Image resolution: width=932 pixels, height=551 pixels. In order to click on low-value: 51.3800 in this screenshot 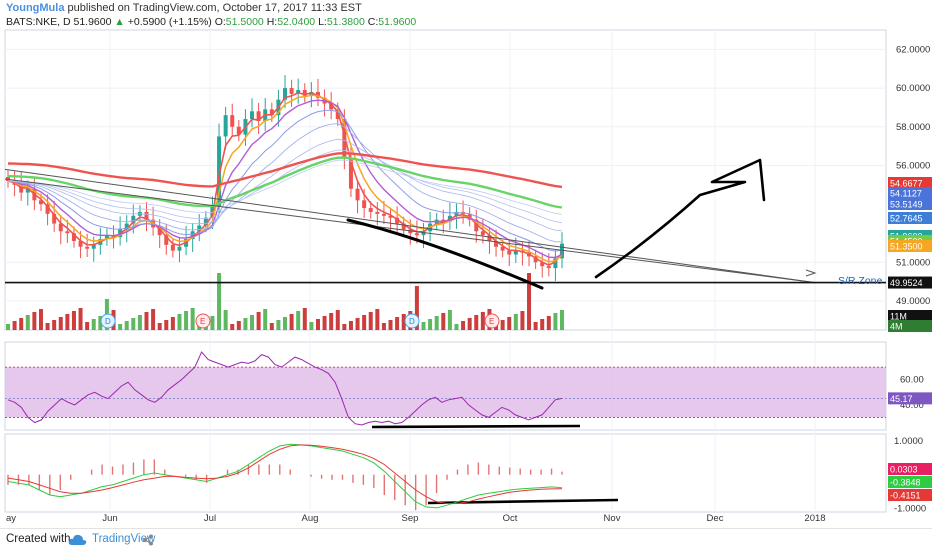, I will do `click(345, 22)`.